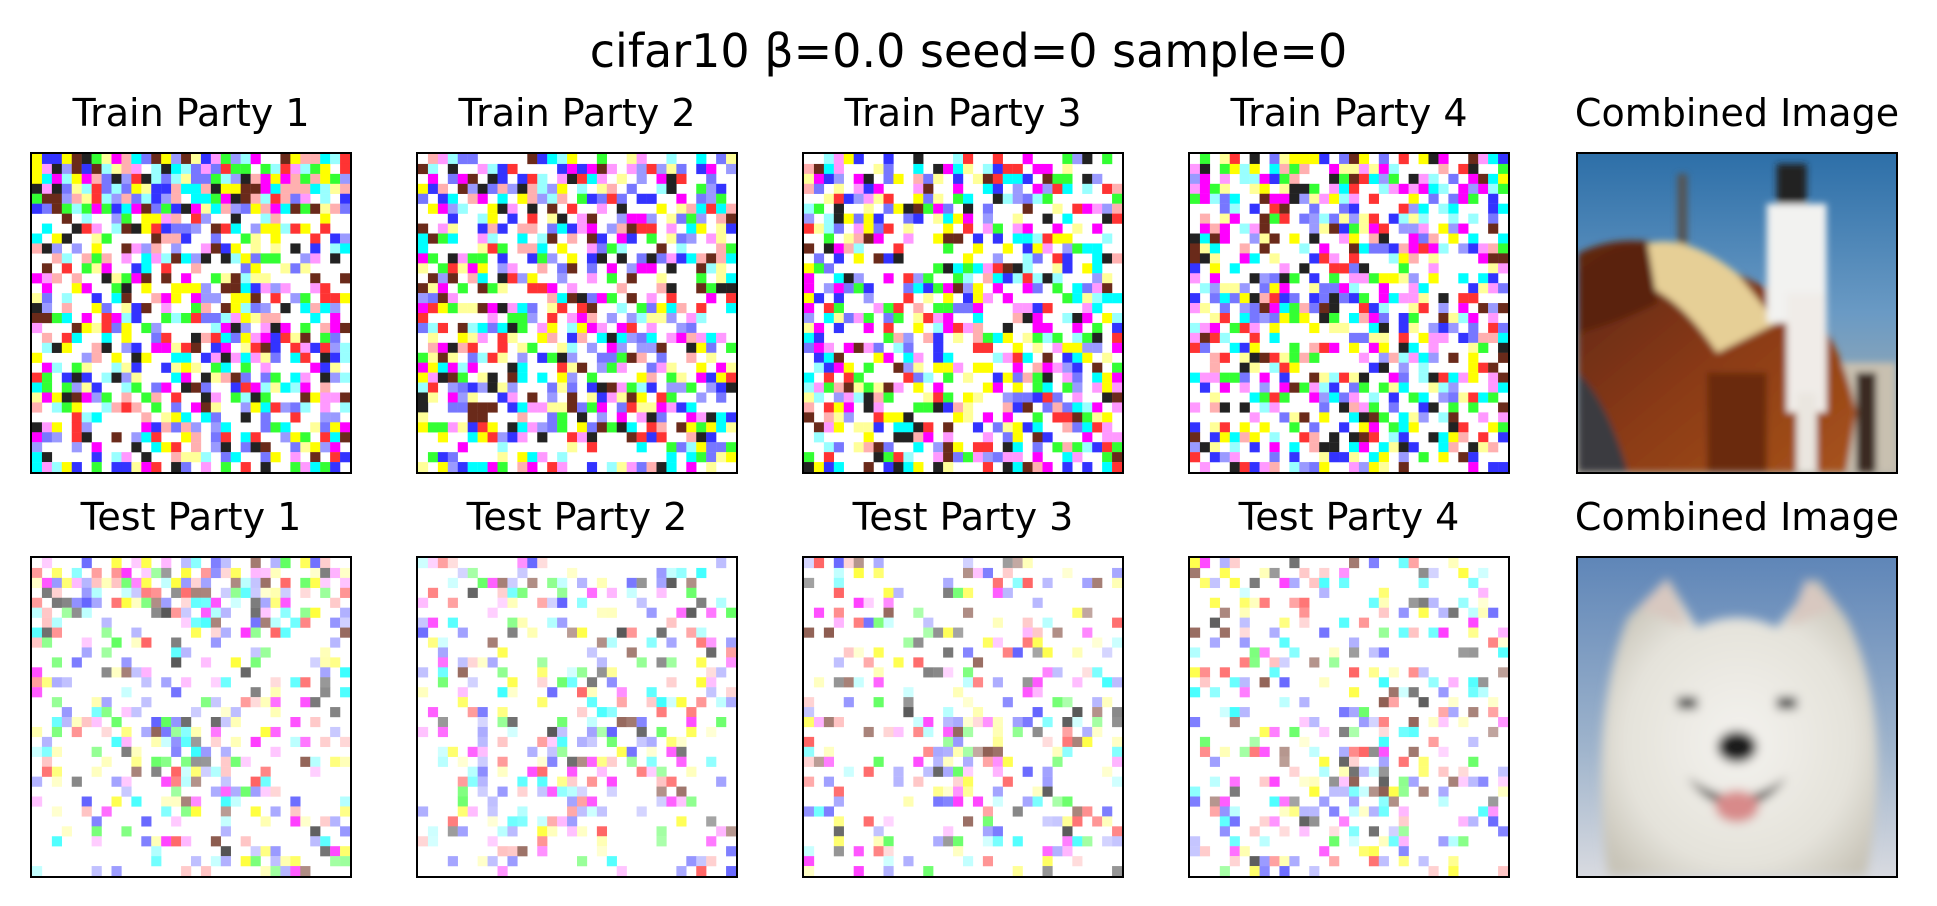  I want to click on train-party-4-image, so click(1349, 313).